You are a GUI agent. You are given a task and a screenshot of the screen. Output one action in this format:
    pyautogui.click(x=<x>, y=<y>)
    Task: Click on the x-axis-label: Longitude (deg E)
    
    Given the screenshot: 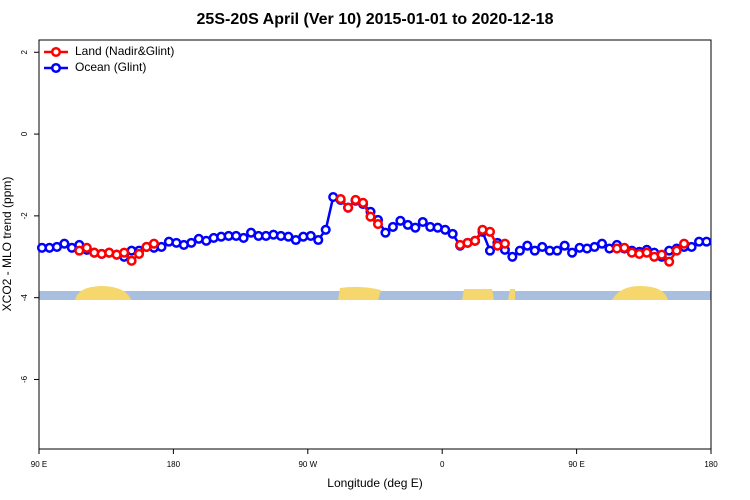 What is the action you would take?
    pyautogui.click(x=374, y=483)
    